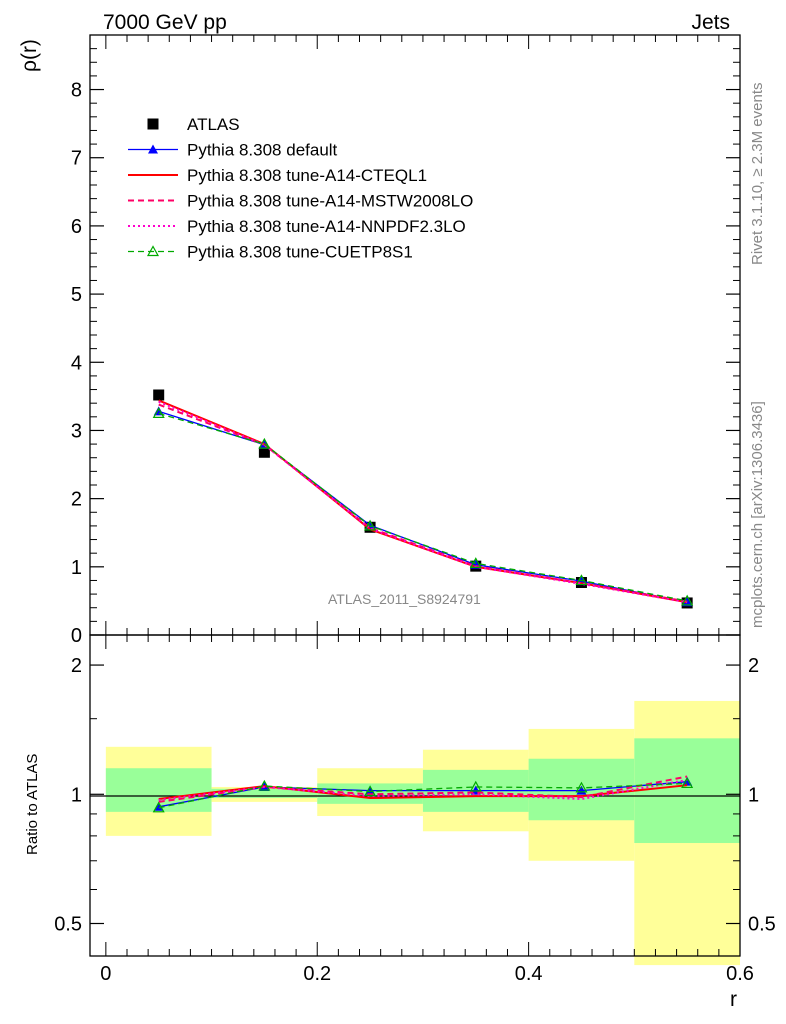 This screenshot has width=786, height=1024. I want to click on energy-label: 7000 GeV pp, so click(165, 22).